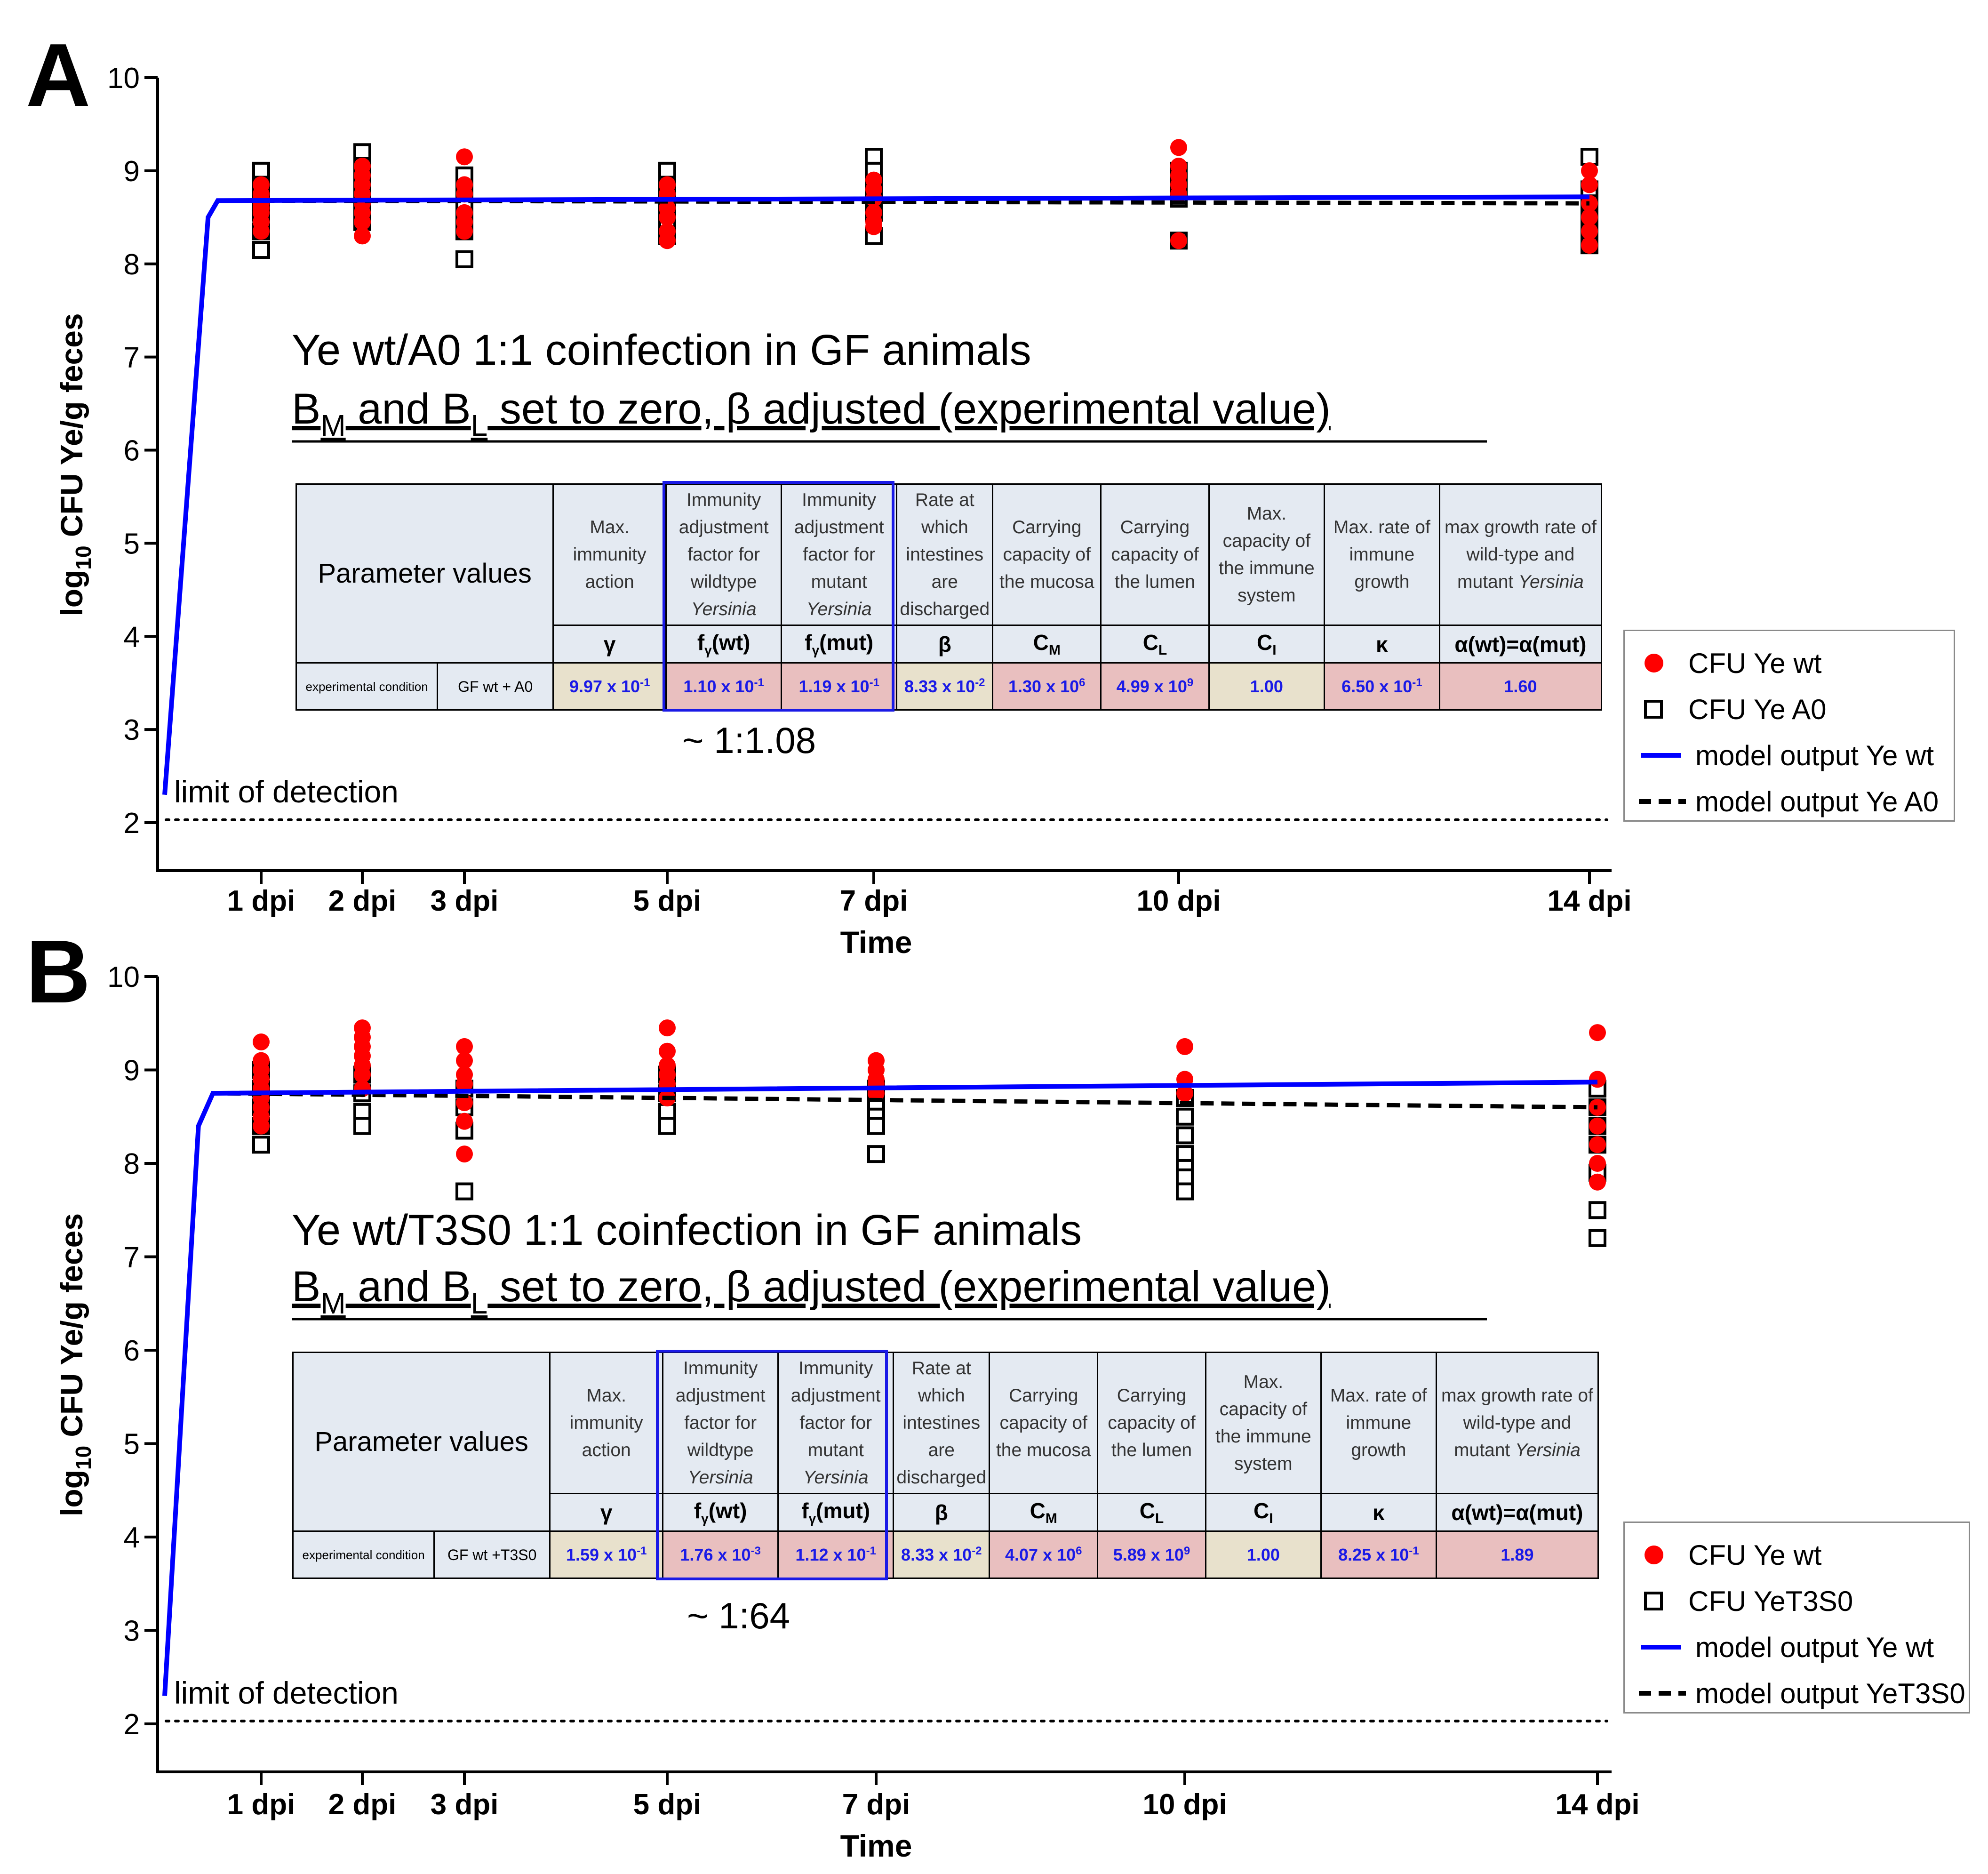 This screenshot has width=1988, height=1874. I want to click on ratio-label: ~ 1:1.08, so click(749, 740).